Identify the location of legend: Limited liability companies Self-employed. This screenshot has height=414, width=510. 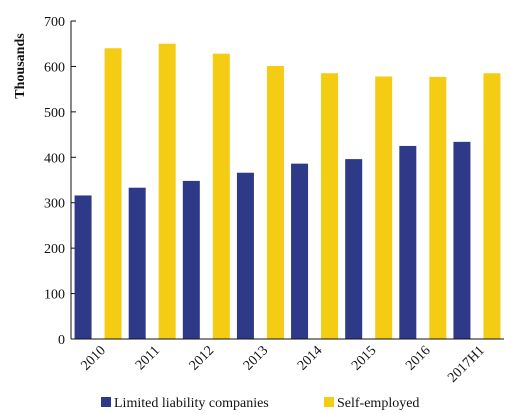
(260, 403).